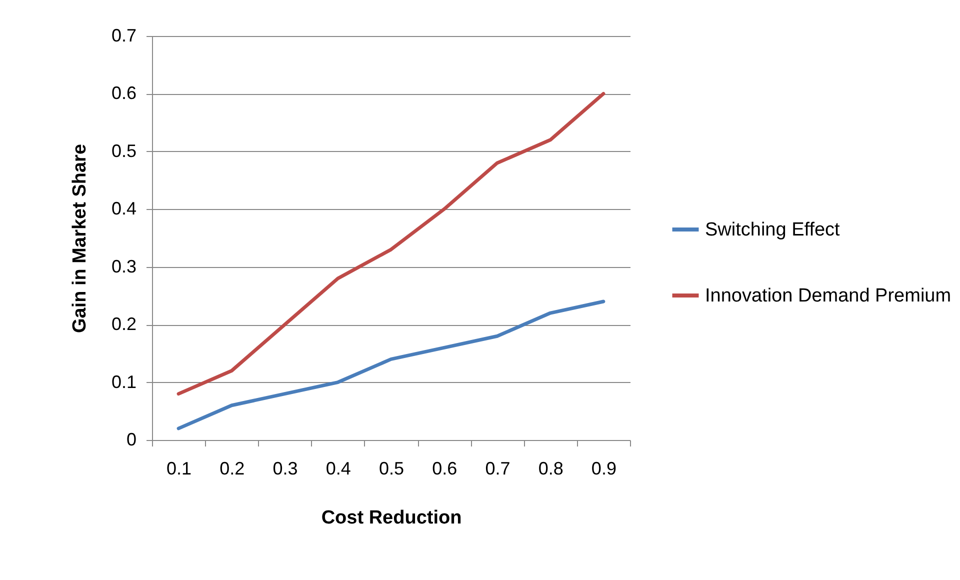  Describe the element at coordinates (179, 468) in the screenshot. I see `x-tick-label: 0.1` at that location.